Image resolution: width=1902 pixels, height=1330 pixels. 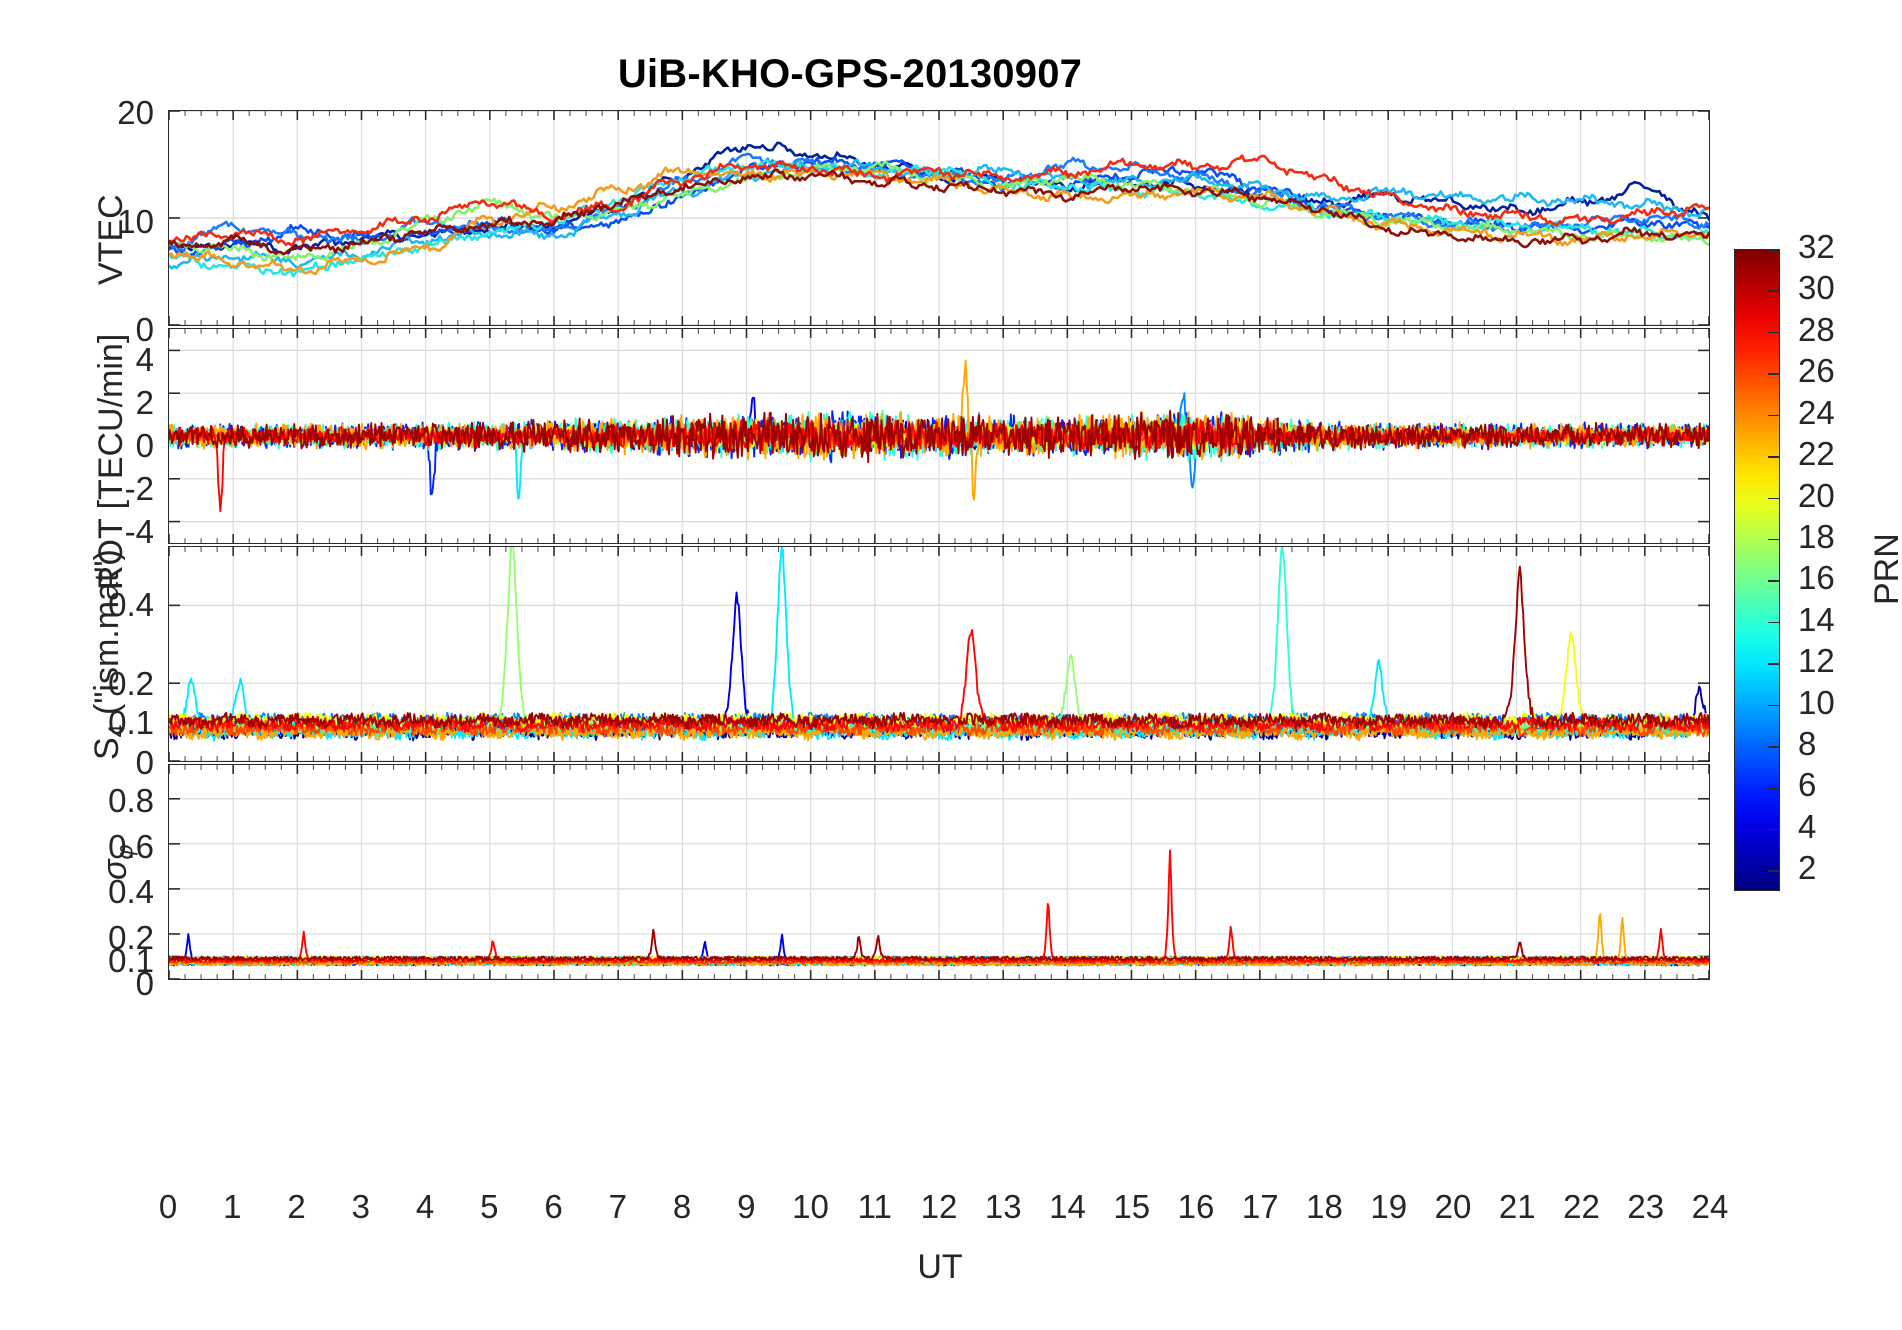 What do you see at coordinates (1816, 661) in the screenshot?
I see `colorbar-tick-12: 12` at bounding box center [1816, 661].